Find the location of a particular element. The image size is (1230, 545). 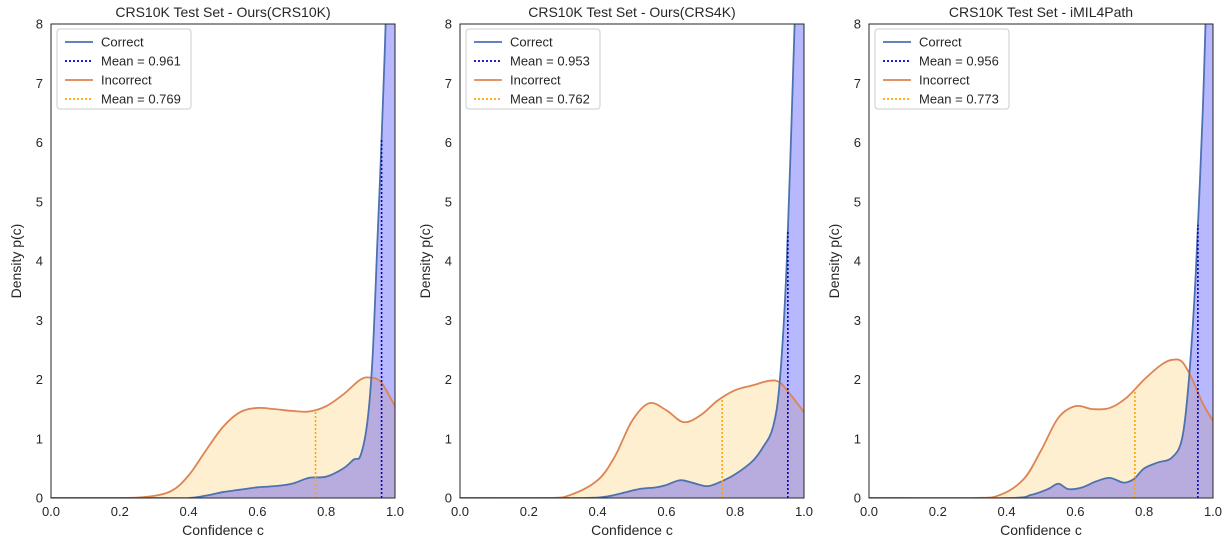

legend-correct-mean-label: Mean = 0.953 is located at coordinates (550, 61).